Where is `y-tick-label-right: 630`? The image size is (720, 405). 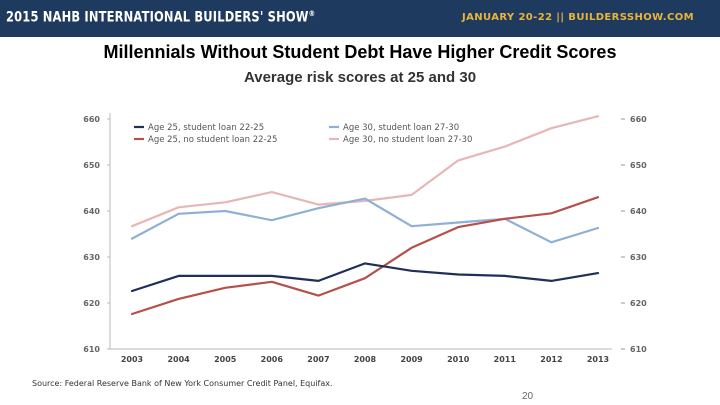
y-tick-label-right: 630 is located at coordinates (638, 257).